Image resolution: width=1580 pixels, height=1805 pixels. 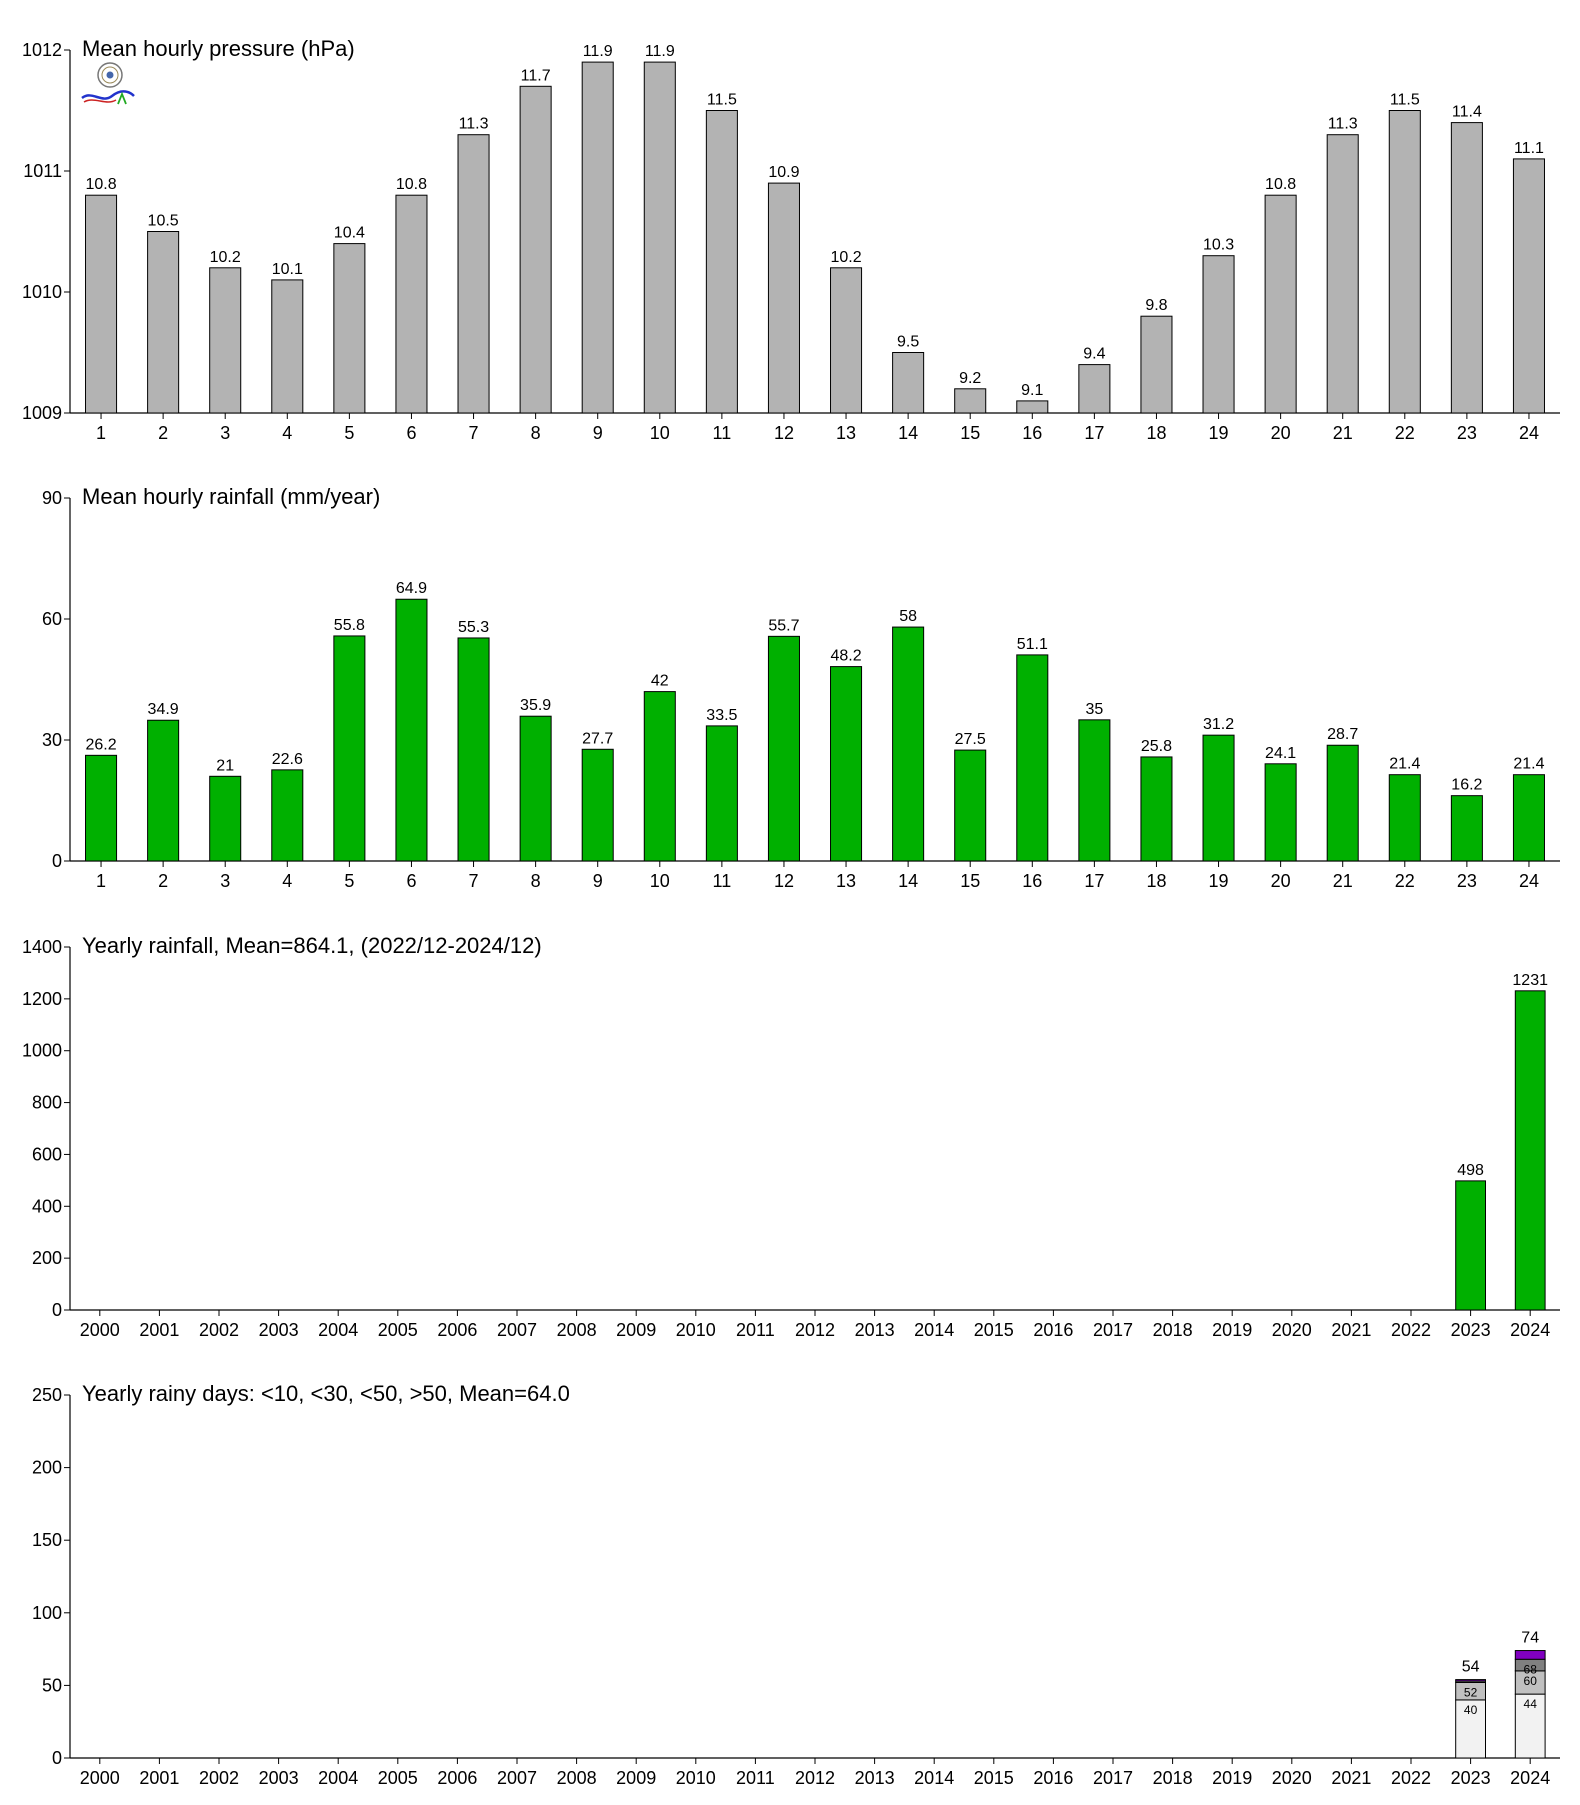 What do you see at coordinates (1280, 184) in the screenshot?
I see `bar-value-label: 10.8` at bounding box center [1280, 184].